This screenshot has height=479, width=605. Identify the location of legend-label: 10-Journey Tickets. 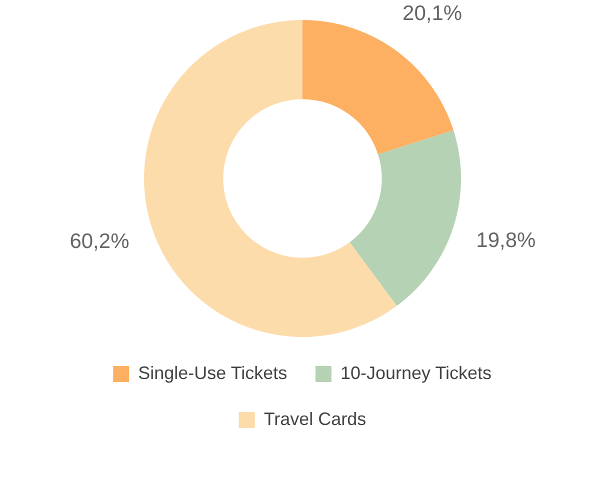
(416, 372).